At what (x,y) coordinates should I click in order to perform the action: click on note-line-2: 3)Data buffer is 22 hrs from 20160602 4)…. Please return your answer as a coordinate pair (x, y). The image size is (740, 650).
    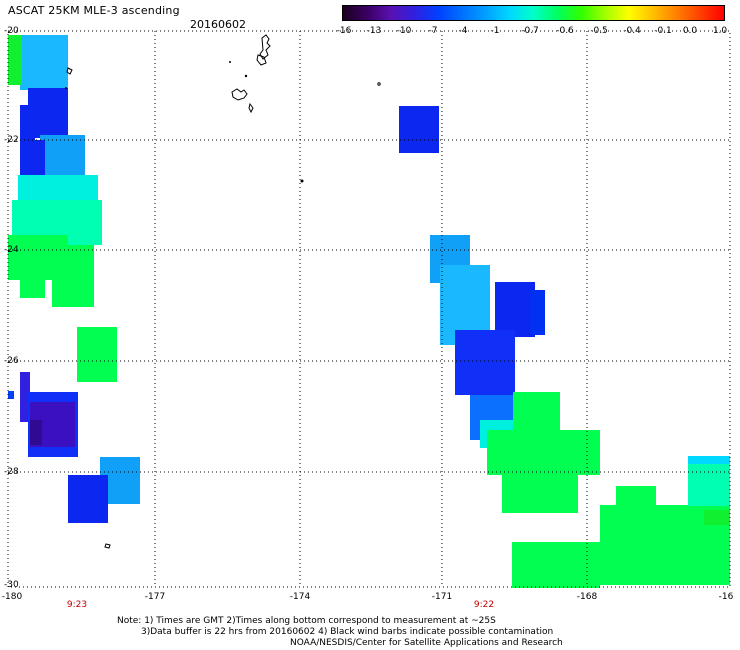
    Looking at the image, I should click on (347, 632).